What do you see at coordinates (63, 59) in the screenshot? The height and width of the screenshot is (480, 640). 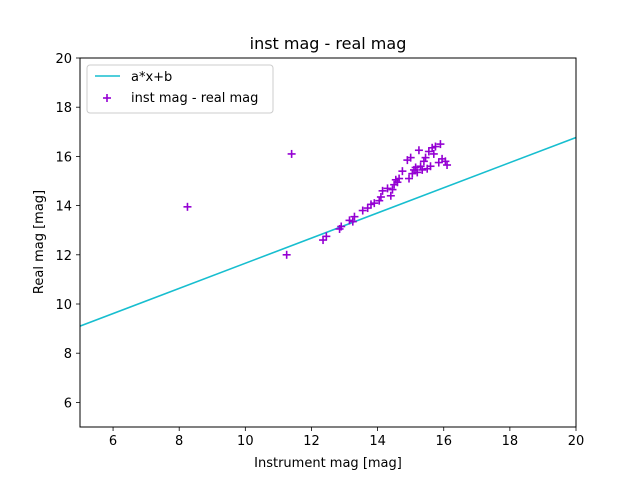 I see `y-tick-label: 20` at bounding box center [63, 59].